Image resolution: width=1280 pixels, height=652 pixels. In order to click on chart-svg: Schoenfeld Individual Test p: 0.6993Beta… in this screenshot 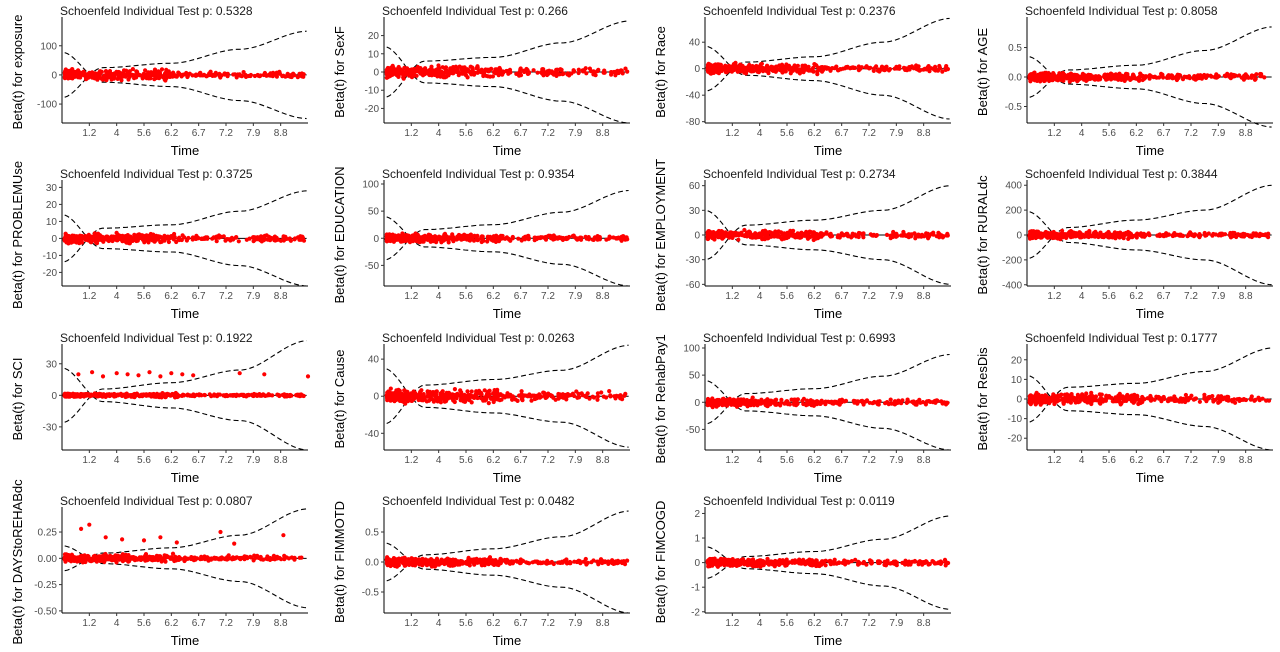, I will do `click(802, 408)`.